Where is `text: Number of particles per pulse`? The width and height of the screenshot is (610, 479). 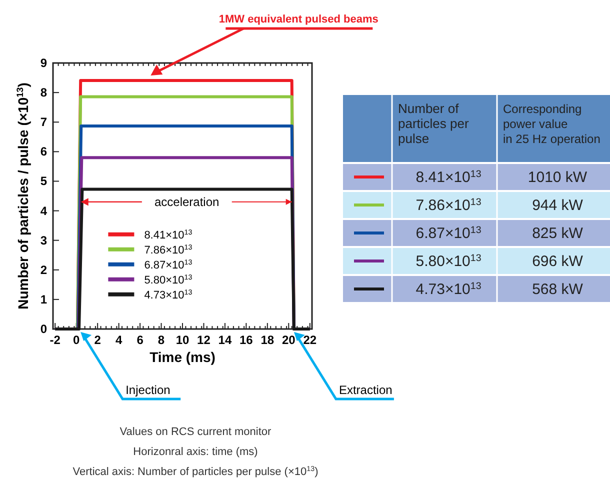
text: Number of particles per pulse is located at coordinates (434, 123).